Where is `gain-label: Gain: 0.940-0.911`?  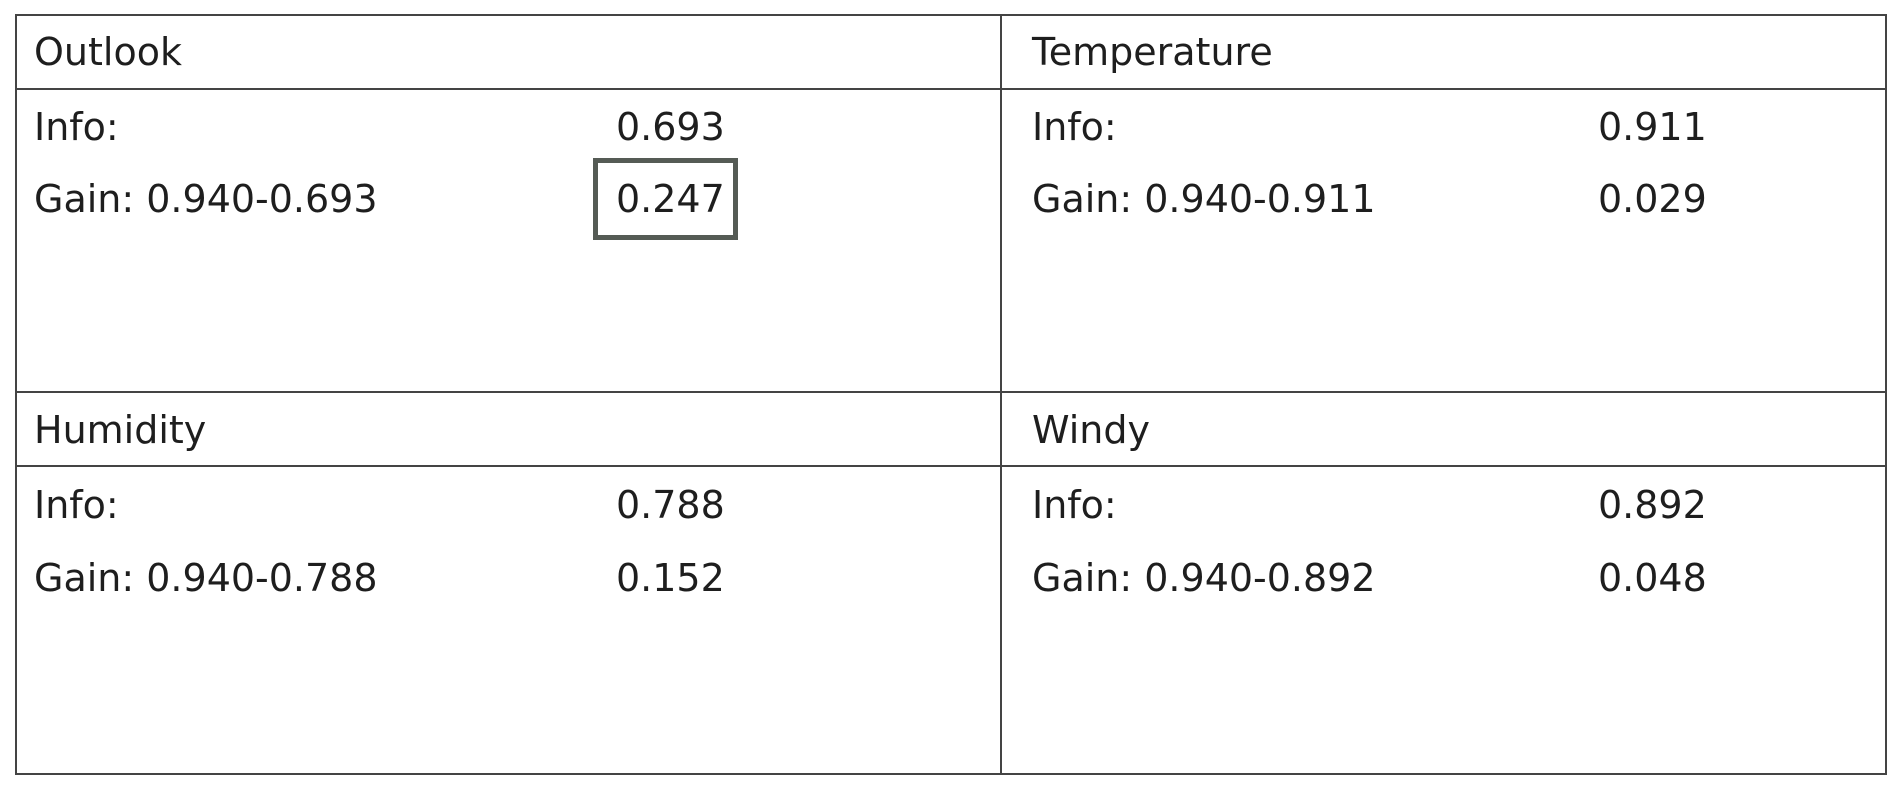 gain-label: Gain: 0.940-0.911 is located at coordinates (1204, 199).